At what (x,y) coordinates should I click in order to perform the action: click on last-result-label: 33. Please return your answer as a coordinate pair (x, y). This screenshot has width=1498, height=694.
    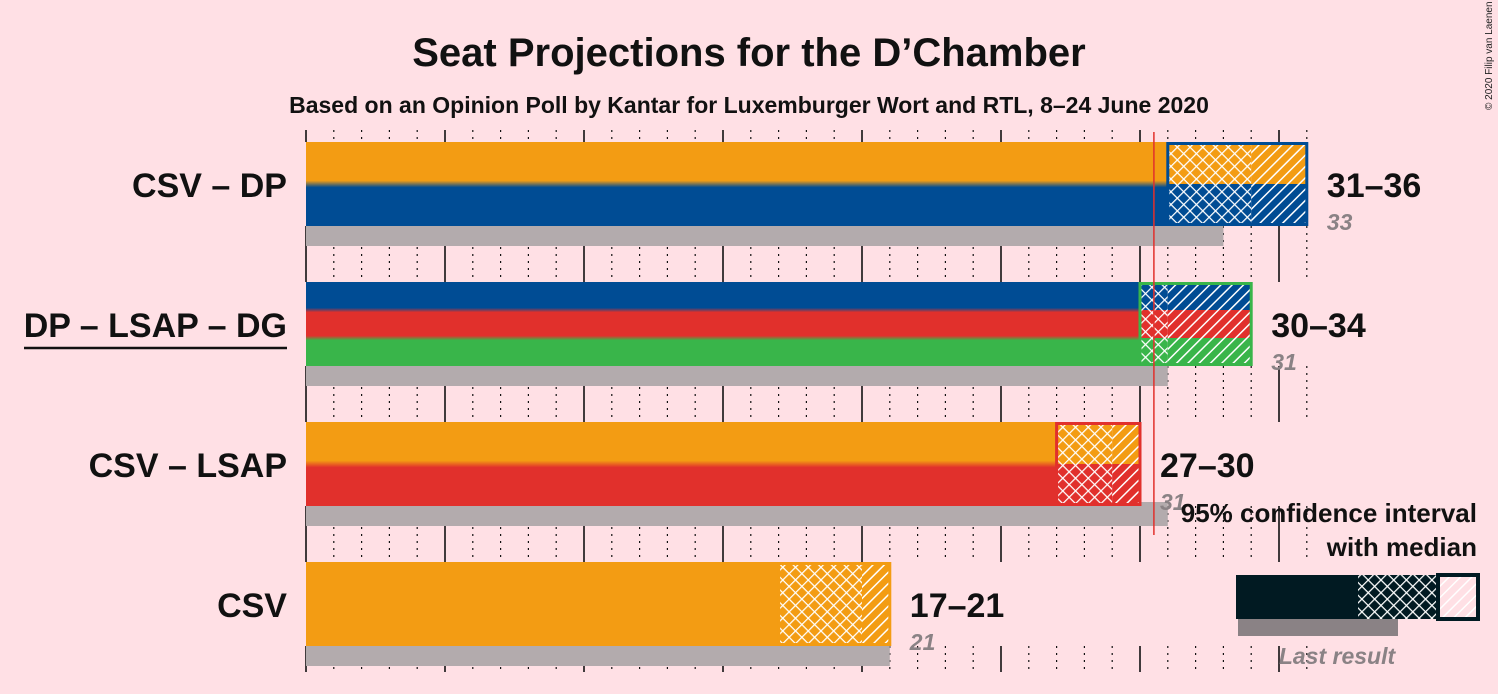
    Looking at the image, I should click on (1340, 222).